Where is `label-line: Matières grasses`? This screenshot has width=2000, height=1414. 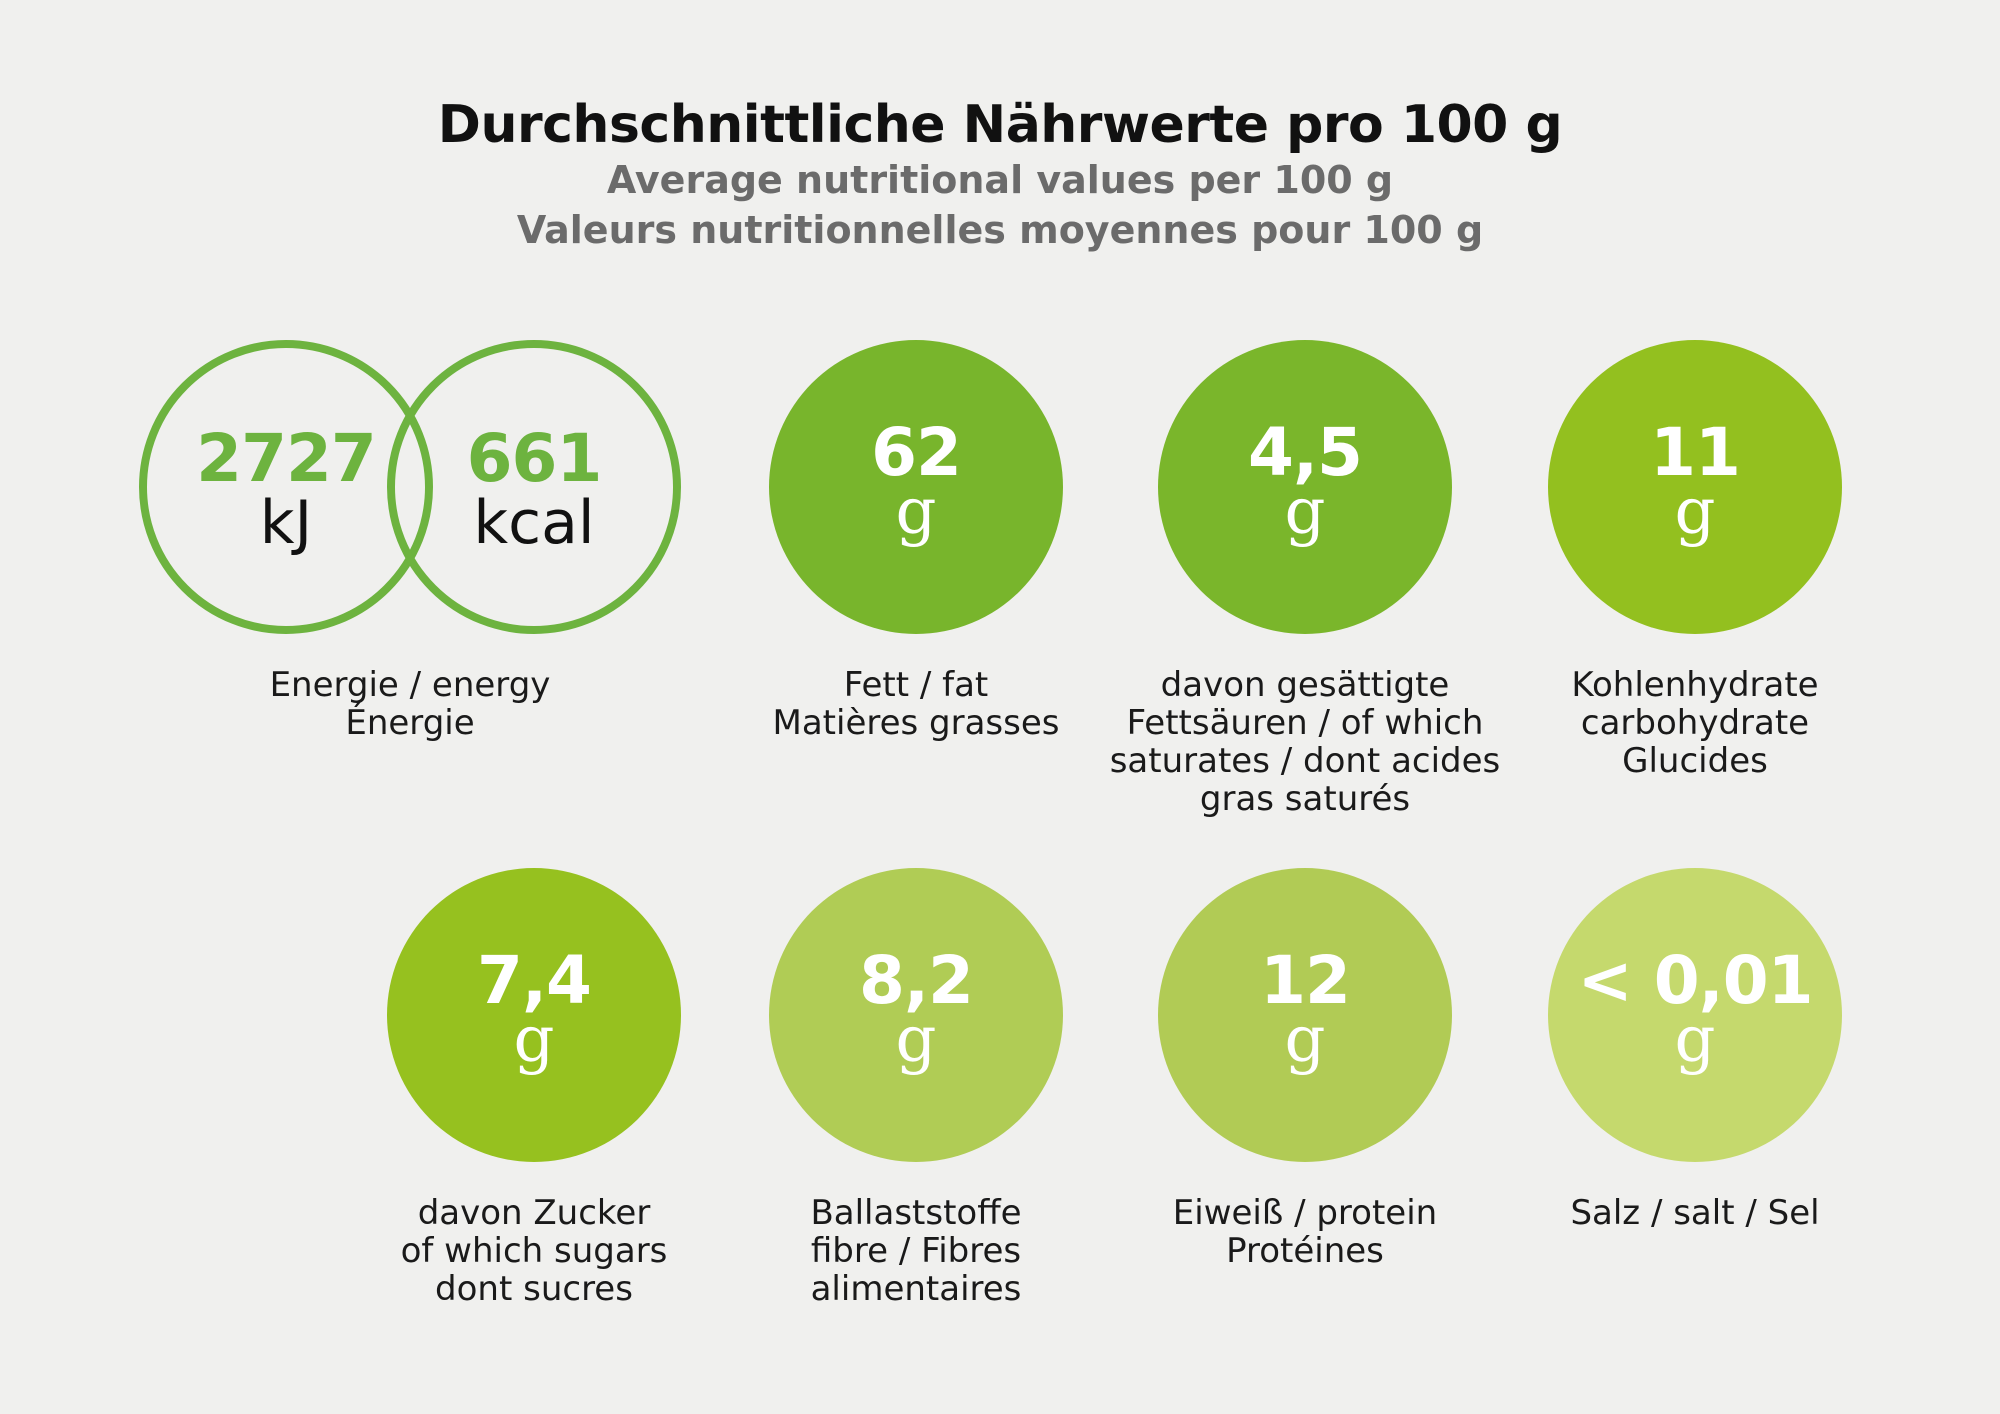 label-line: Matières grasses is located at coordinates (916, 723).